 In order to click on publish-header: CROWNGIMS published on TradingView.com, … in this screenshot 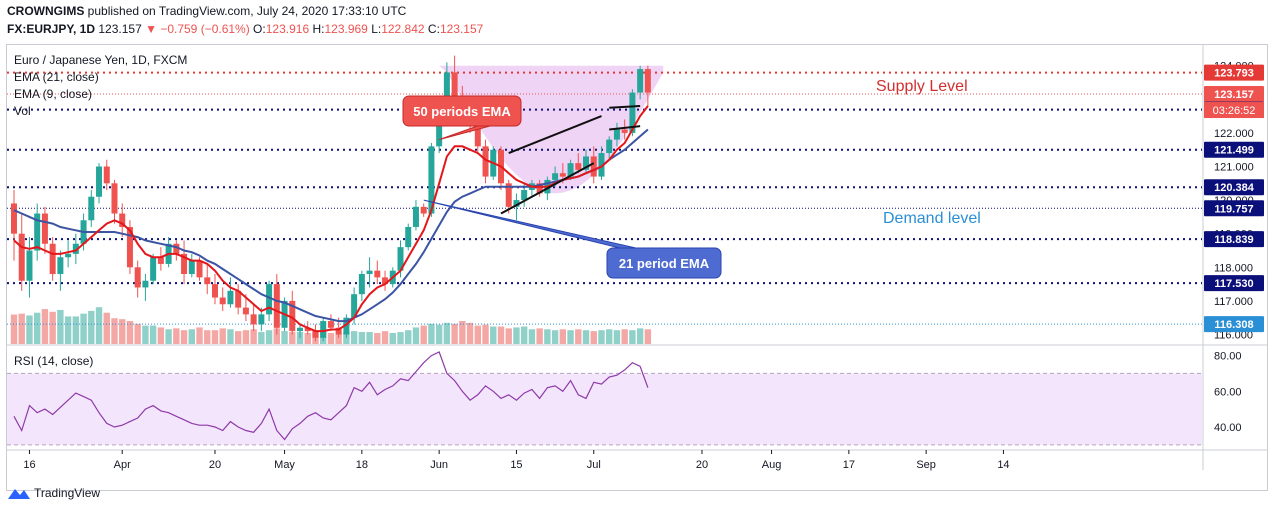, I will do `click(206, 11)`.